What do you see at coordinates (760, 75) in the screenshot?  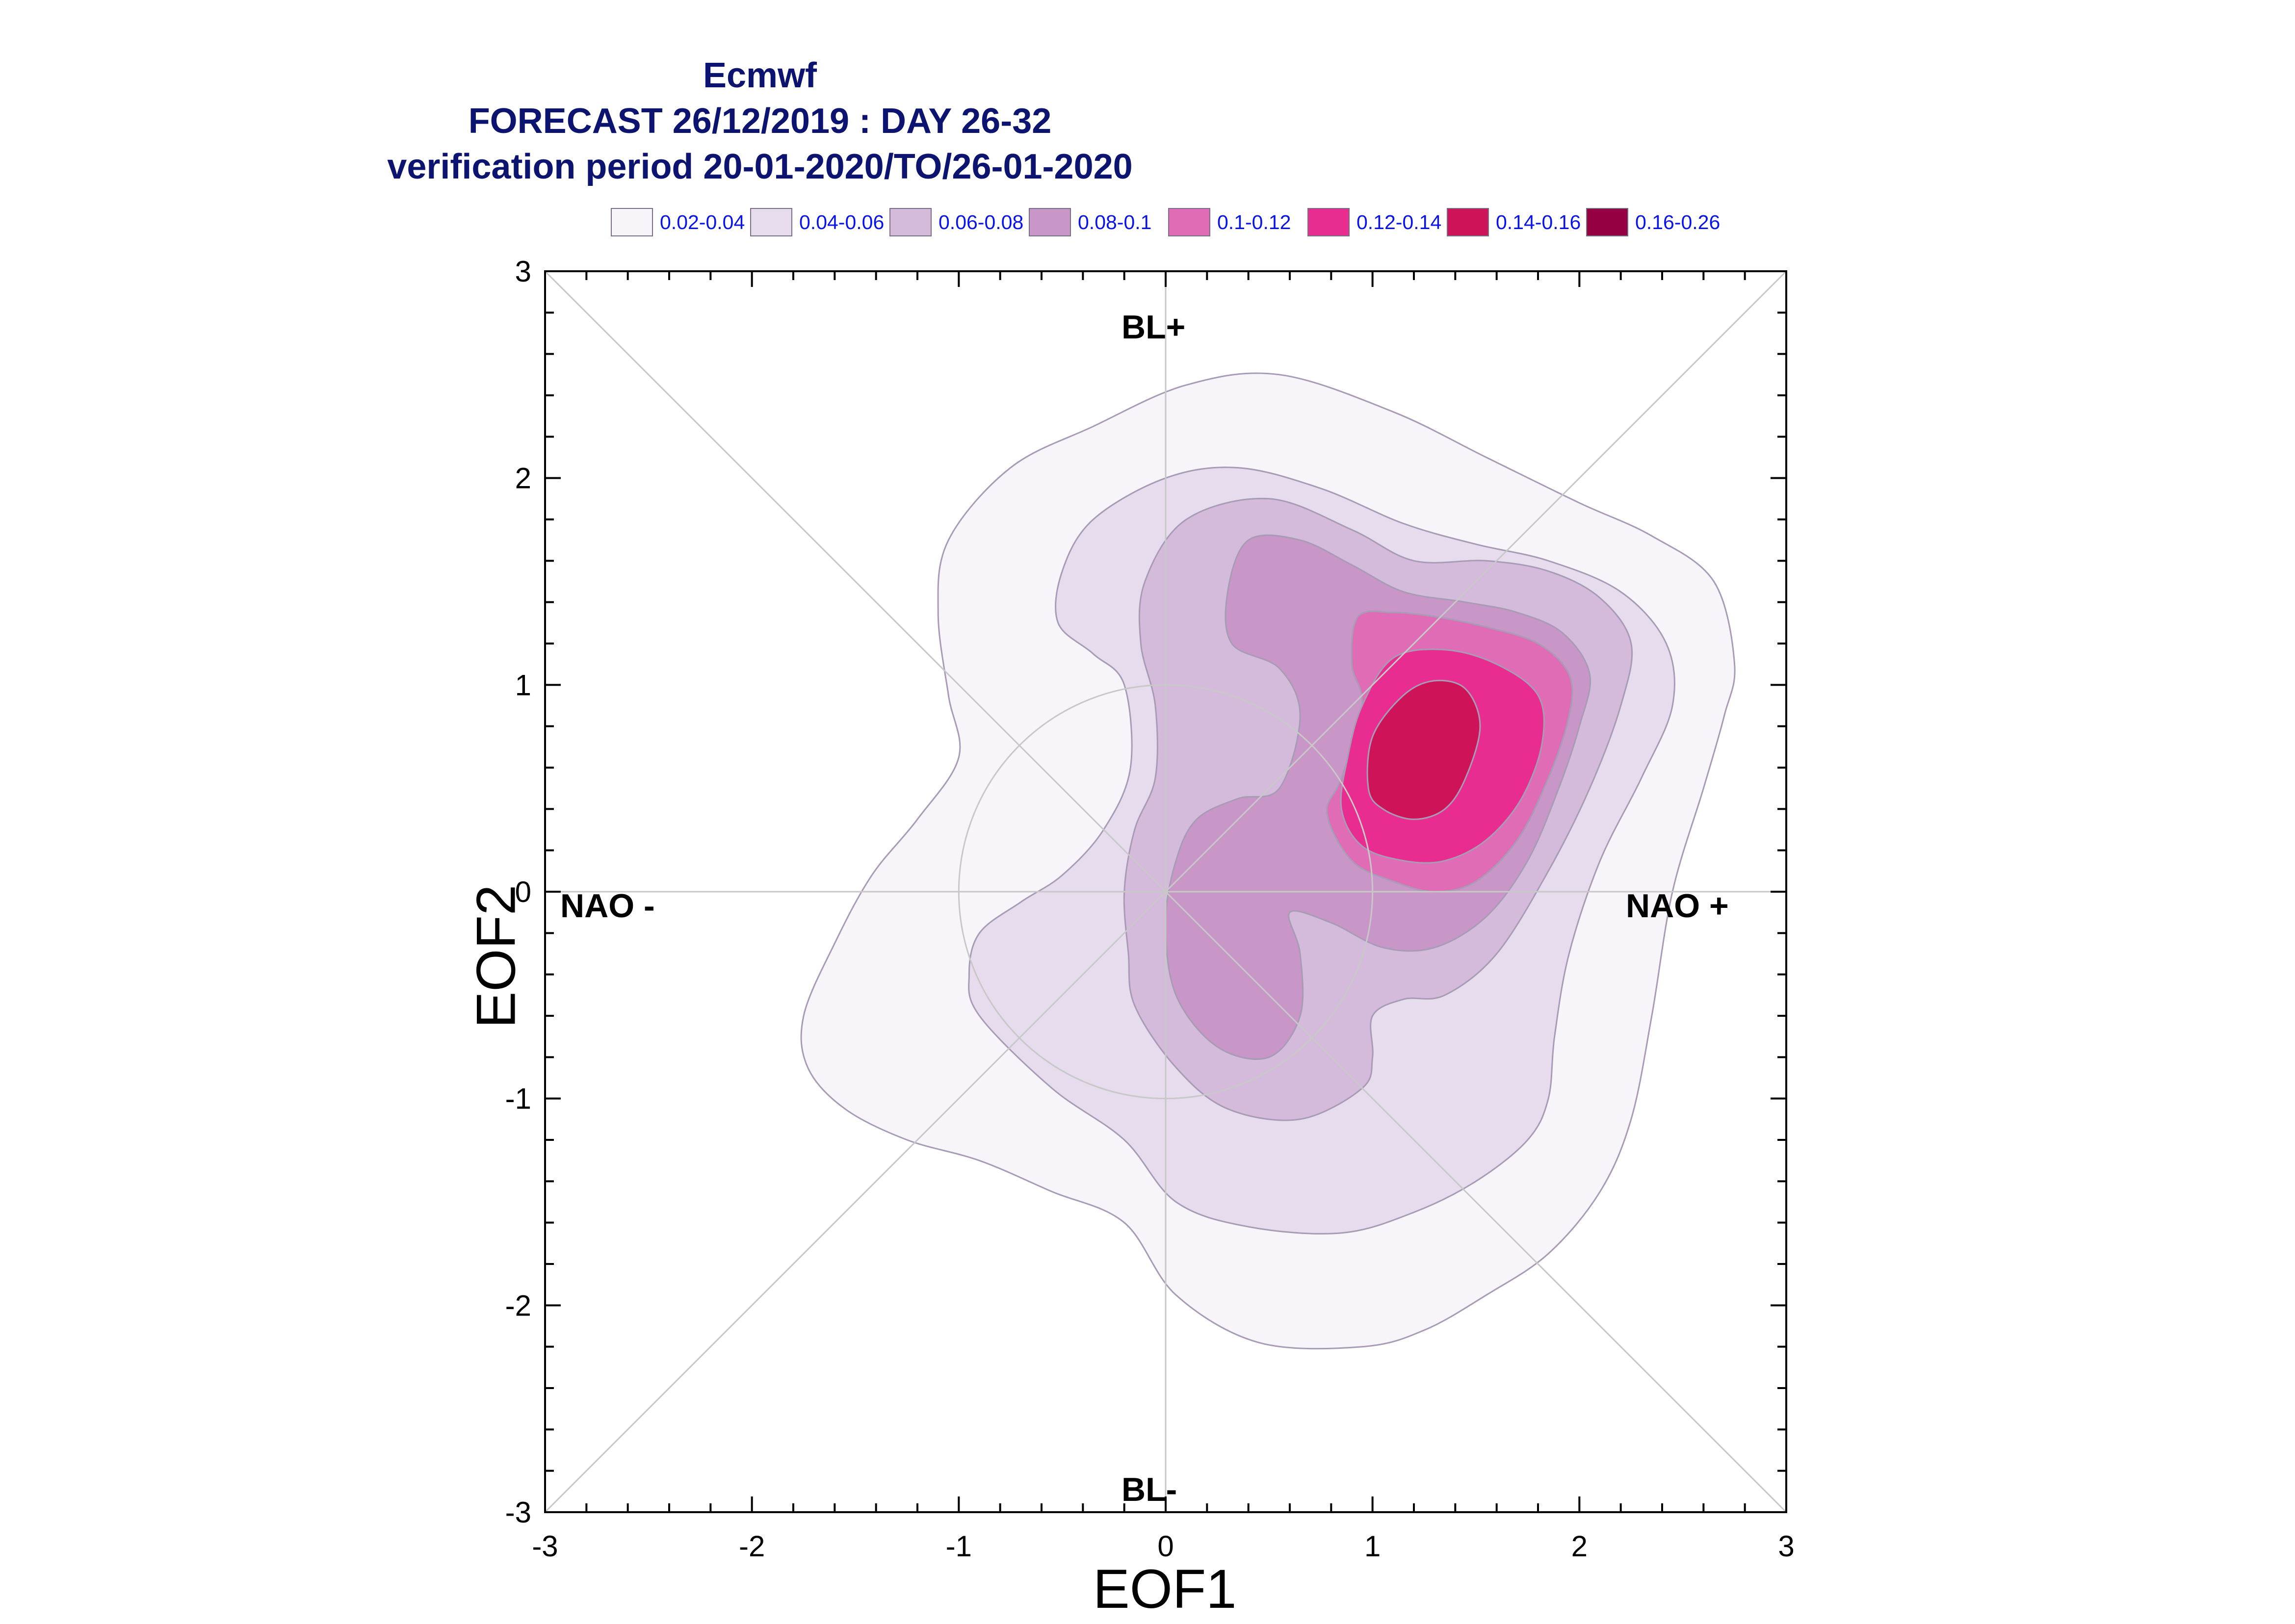 I see `chart-title: Ecmwf` at bounding box center [760, 75].